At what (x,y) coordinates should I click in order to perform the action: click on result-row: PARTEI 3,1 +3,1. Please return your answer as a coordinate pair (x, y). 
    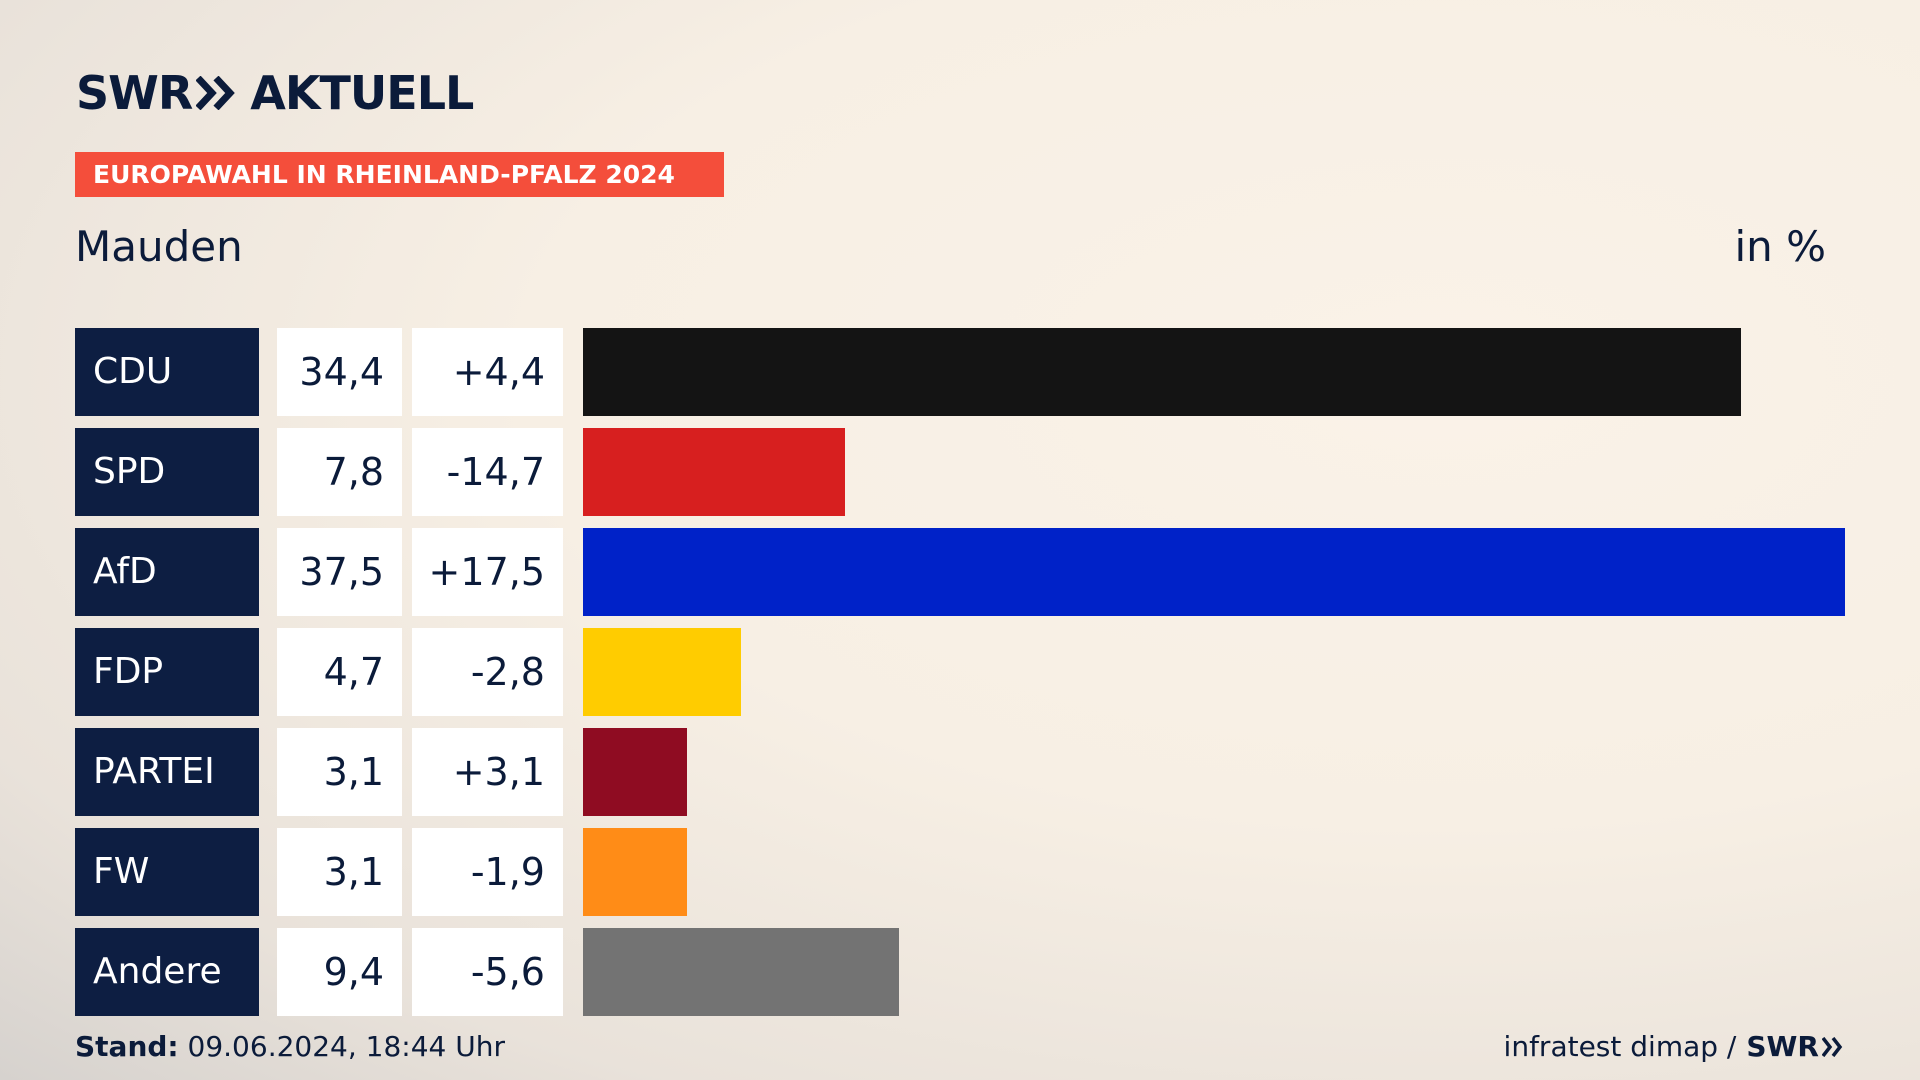
    Looking at the image, I should click on (960, 772).